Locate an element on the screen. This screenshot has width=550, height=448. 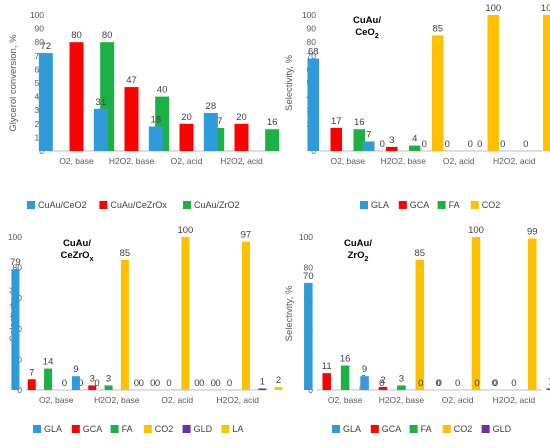
legend-label: GCA is located at coordinates (93, 429).